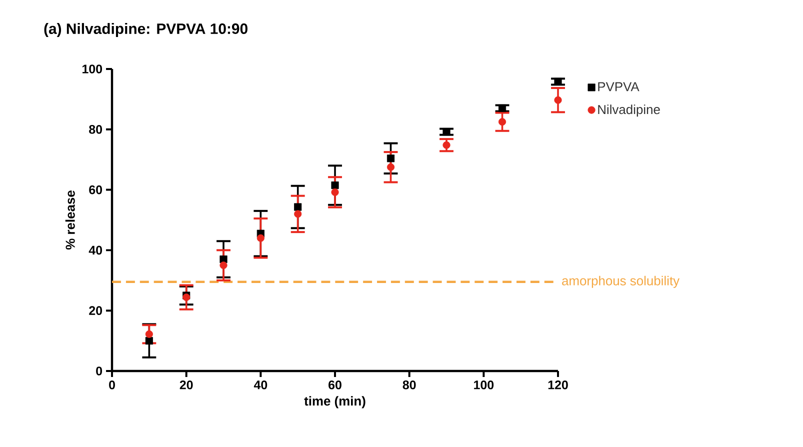 This screenshot has width=803, height=447. I want to click on y-tick-label: 100, so click(92, 69).